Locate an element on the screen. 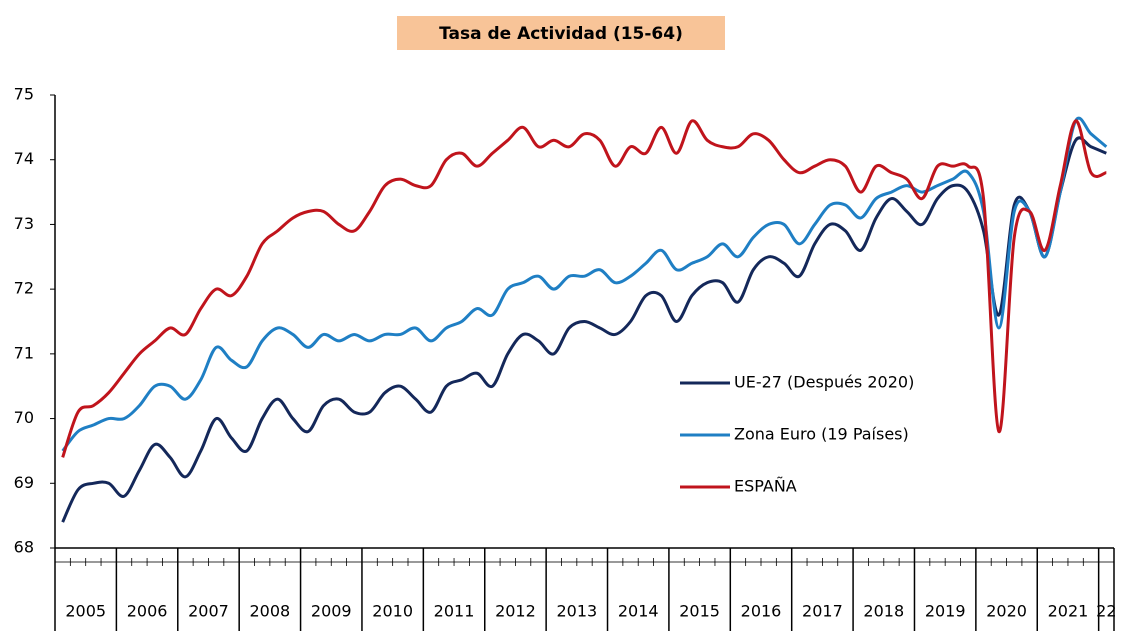 This screenshot has width=1123, height=631. y-tick-label: 74 is located at coordinates (24, 158).